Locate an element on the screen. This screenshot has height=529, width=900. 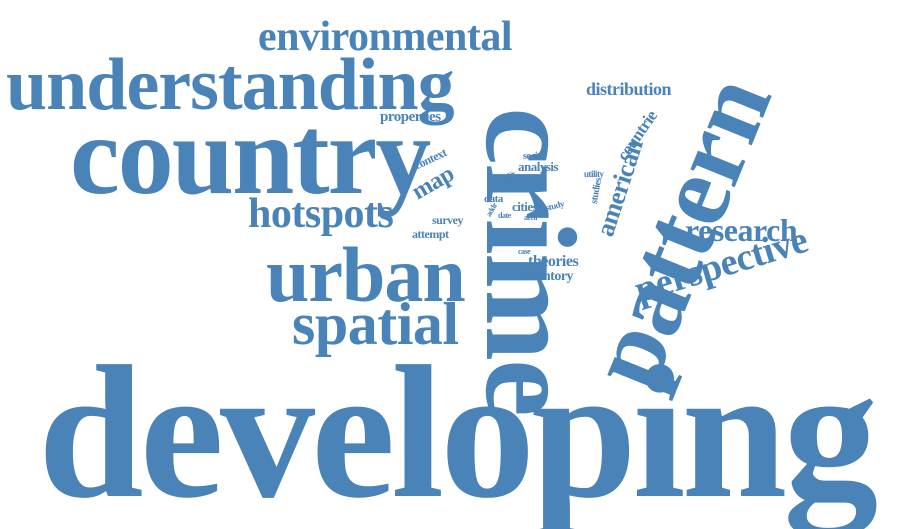
word-social: social is located at coordinates (533, 156).